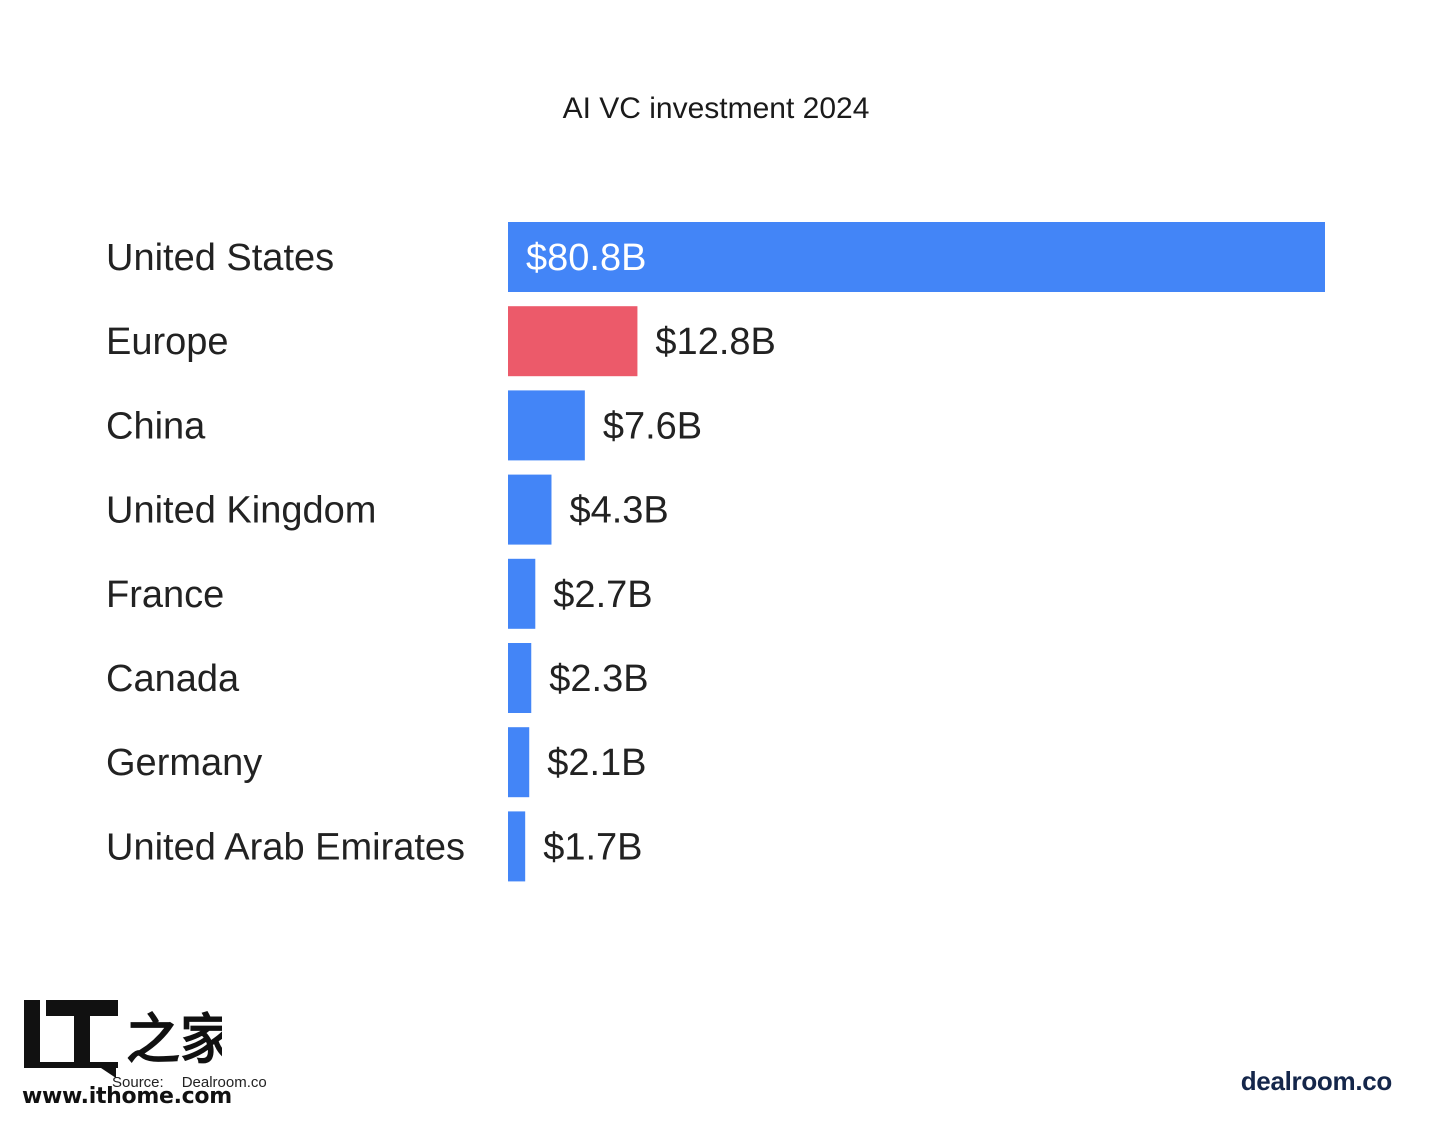  I want to click on value-label-united-kingdom: $4.3B, so click(618, 511).